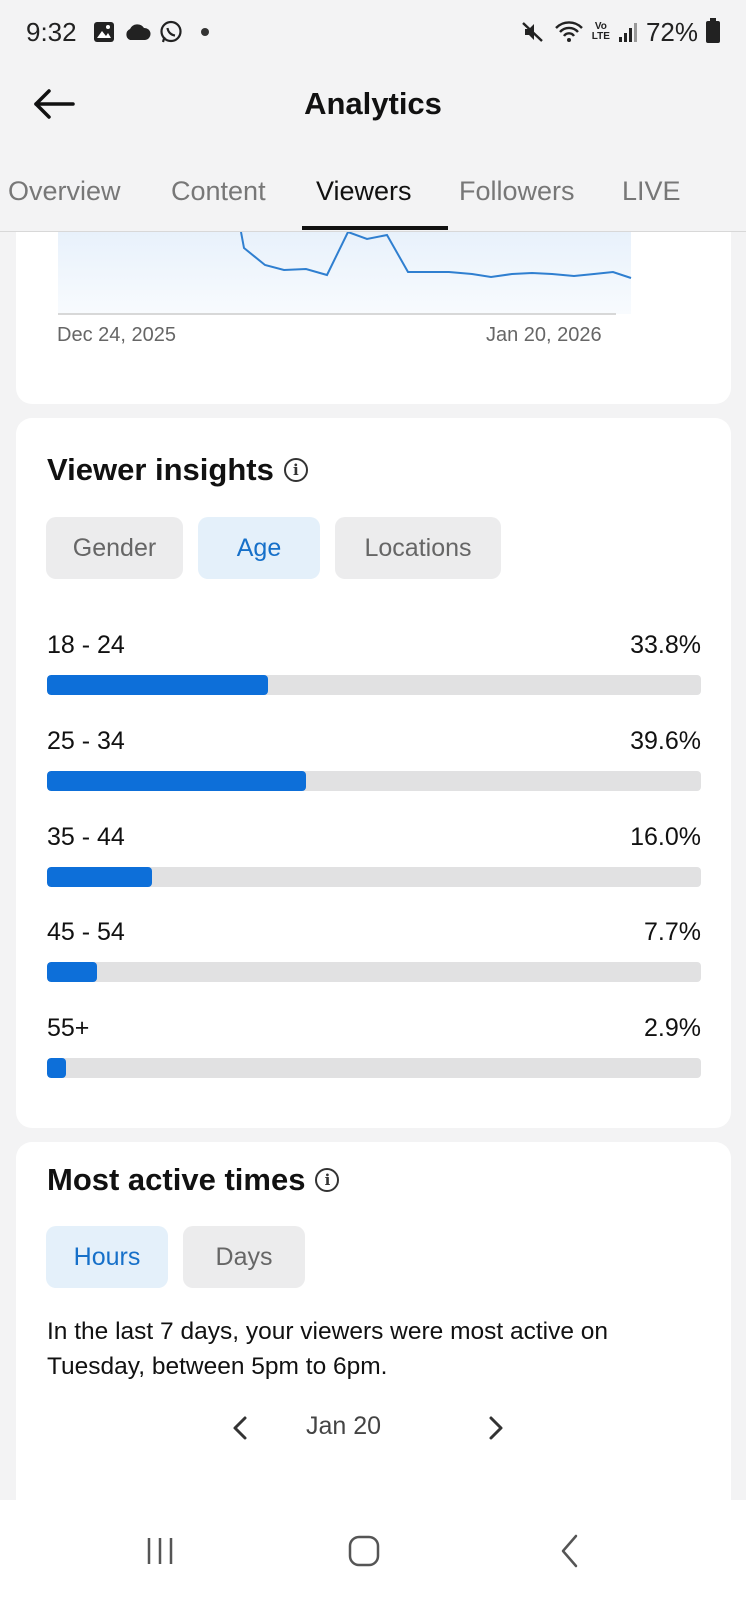  I want to click on mute-icon, so click(533, 32).